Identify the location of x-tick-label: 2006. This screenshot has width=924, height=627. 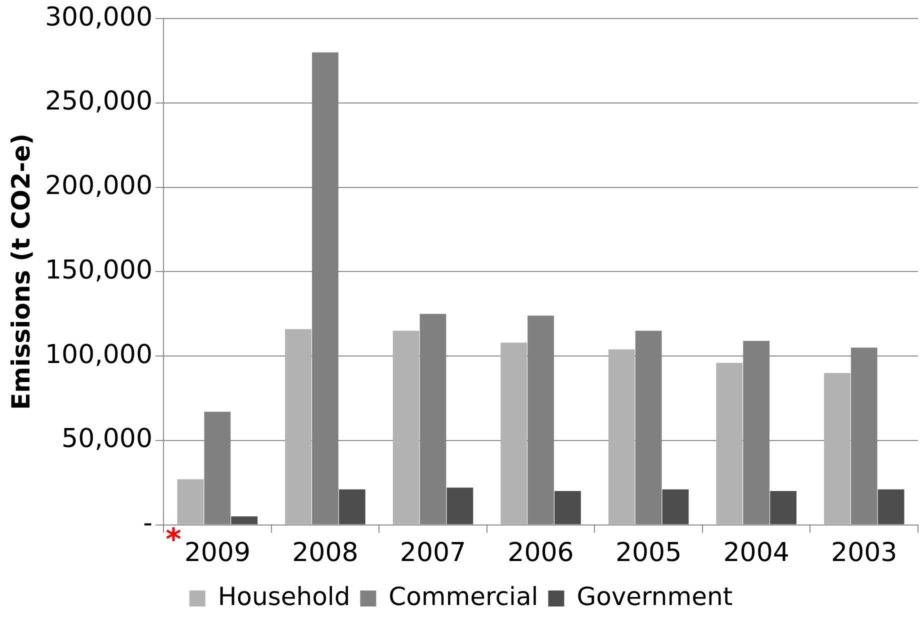
(541, 553).